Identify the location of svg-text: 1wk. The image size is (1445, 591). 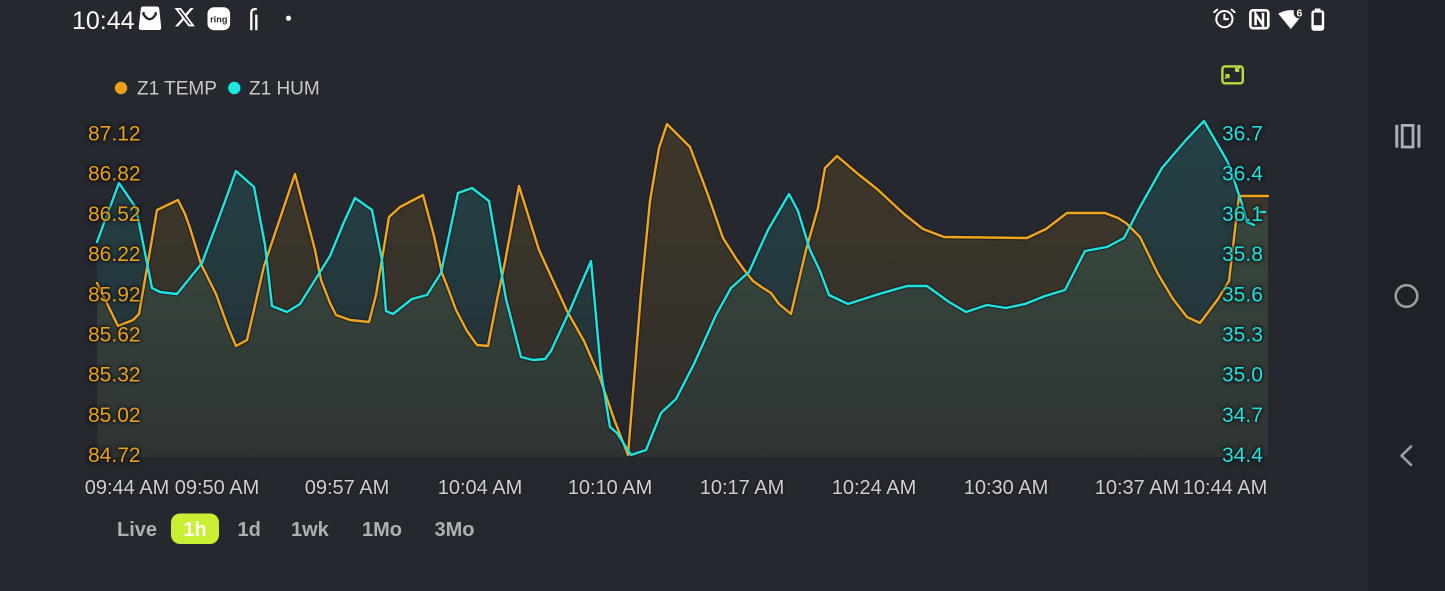
(310, 530).